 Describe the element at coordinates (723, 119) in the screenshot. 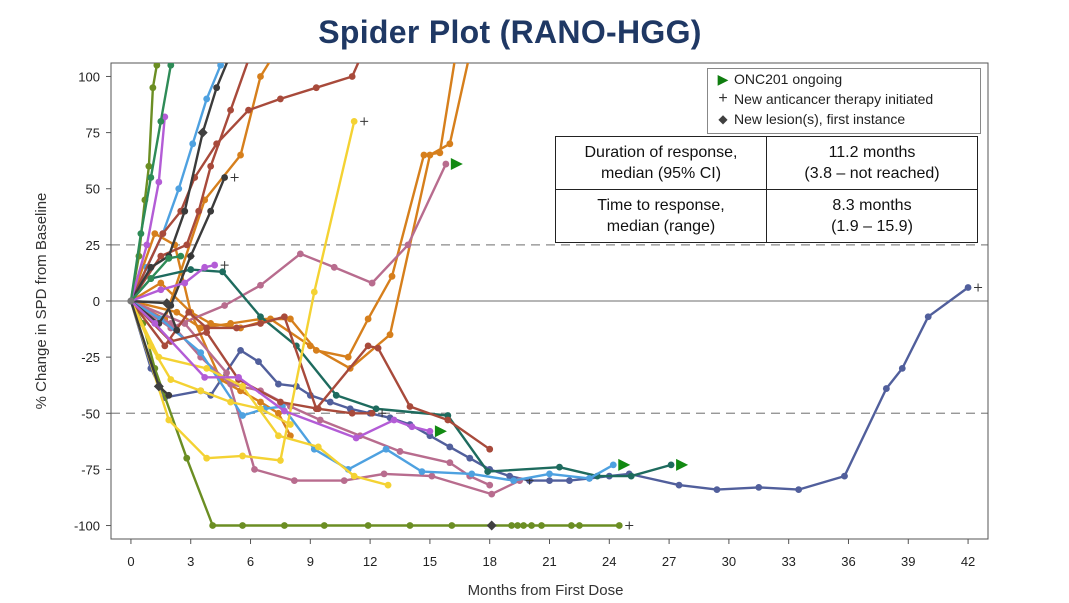

I see `diamond-icon: ◆` at that location.